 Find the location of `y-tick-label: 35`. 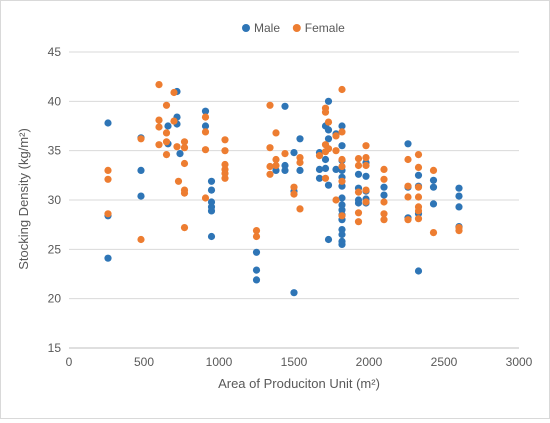

y-tick-label: 35 is located at coordinates (55, 151).